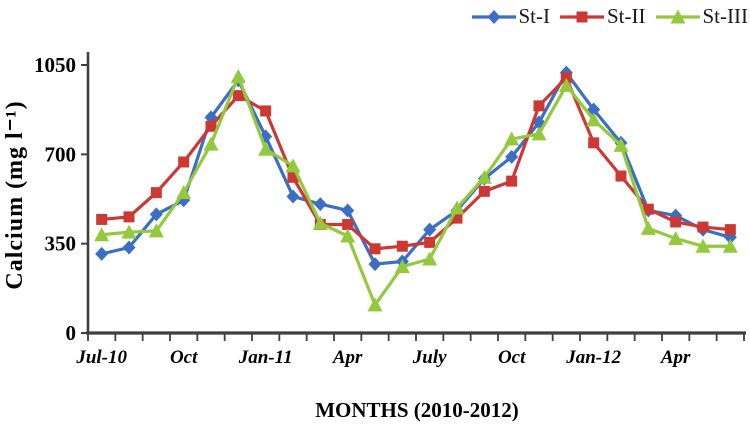 The image size is (750, 437). What do you see at coordinates (61, 244) in the screenshot?
I see `y-tick-label: 350` at bounding box center [61, 244].